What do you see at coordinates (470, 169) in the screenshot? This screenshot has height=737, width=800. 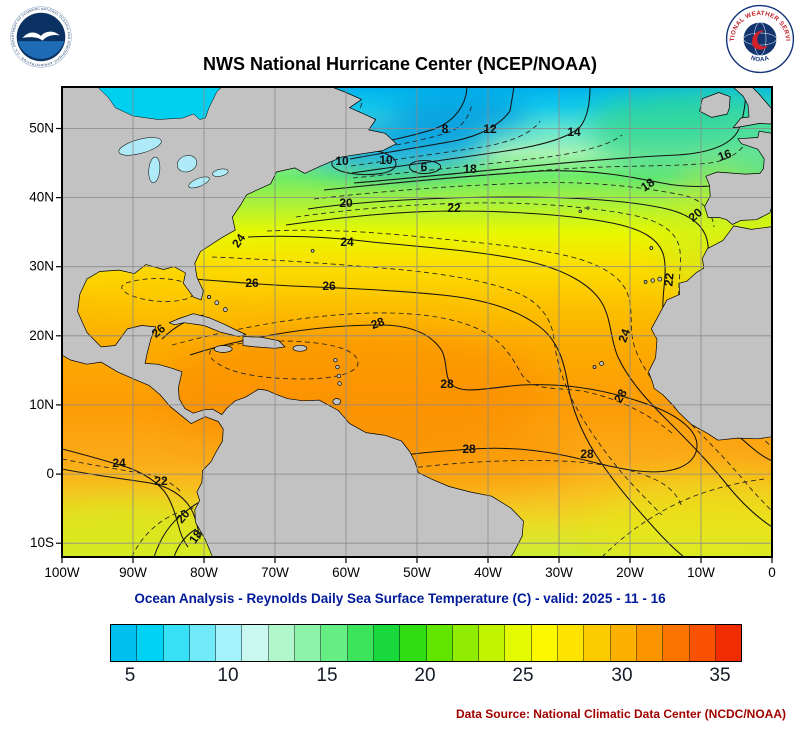 I see `contour-label: 18` at bounding box center [470, 169].